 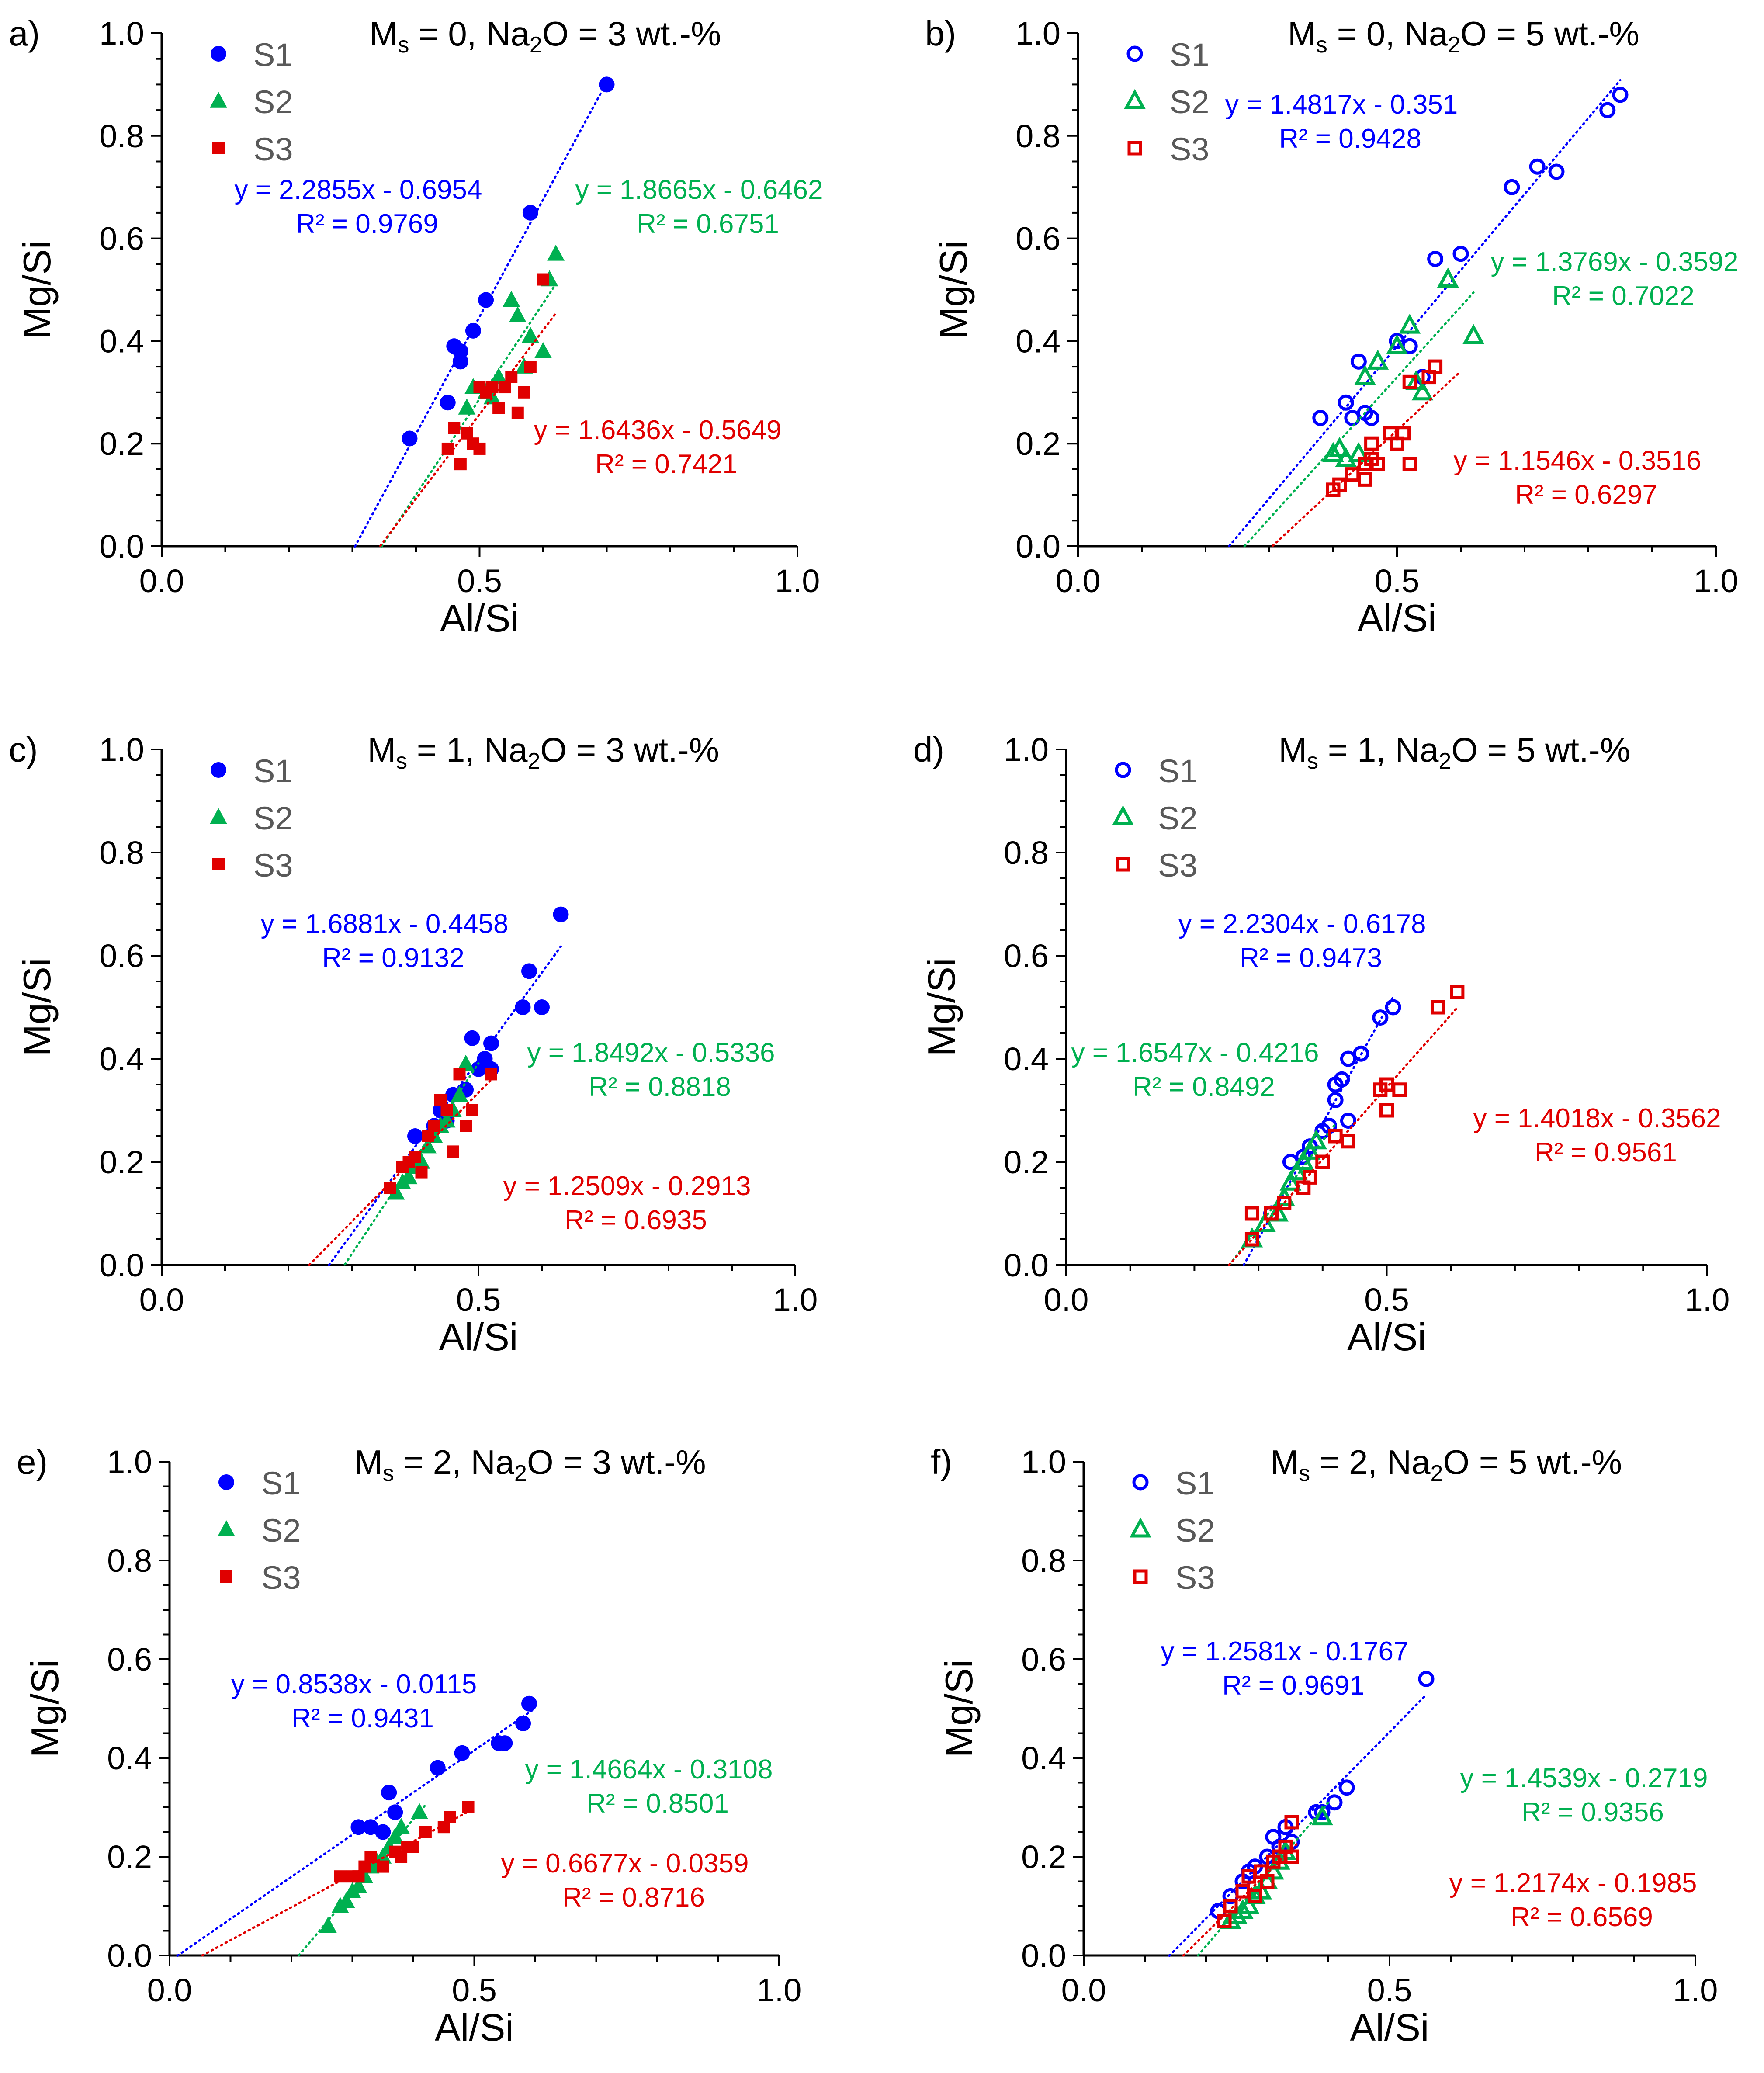 What do you see at coordinates (1540, 750) in the screenshot?
I see `title-text: O = 5 wt.-%` at bounding box center [1540, 750].